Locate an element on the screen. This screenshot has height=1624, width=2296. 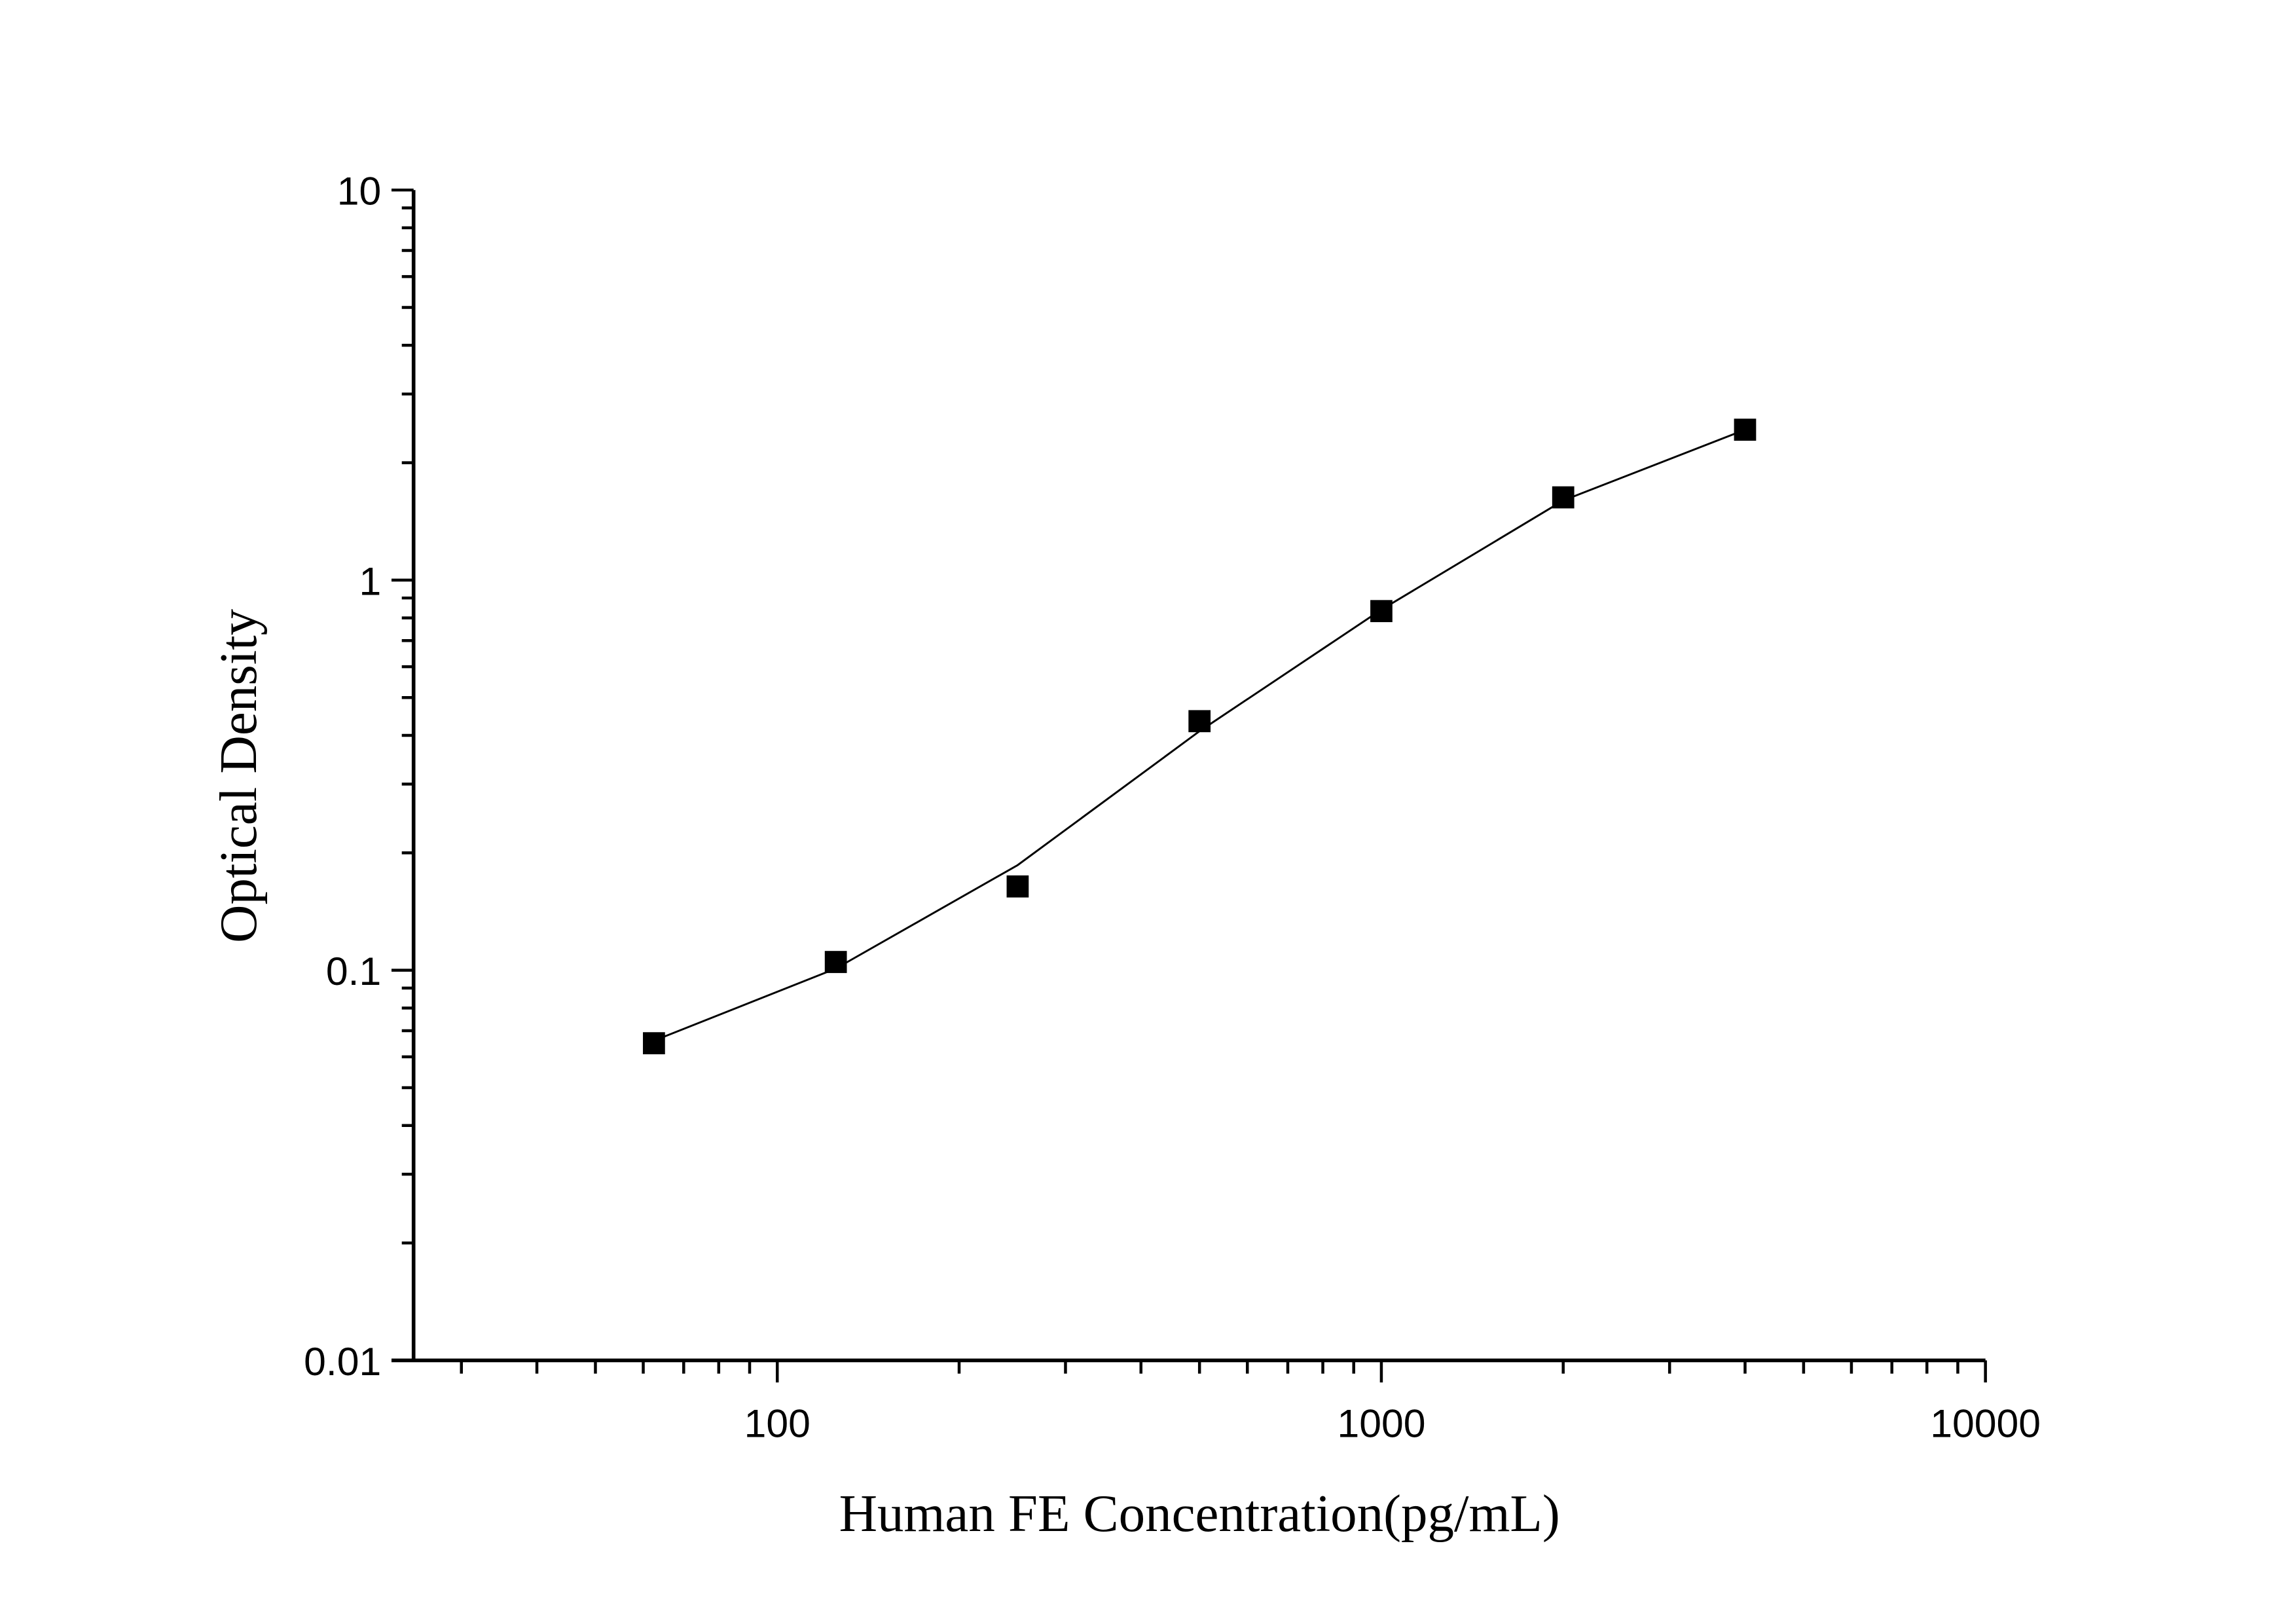
y-tick-label: 10 is located at coordinates (359, 191).